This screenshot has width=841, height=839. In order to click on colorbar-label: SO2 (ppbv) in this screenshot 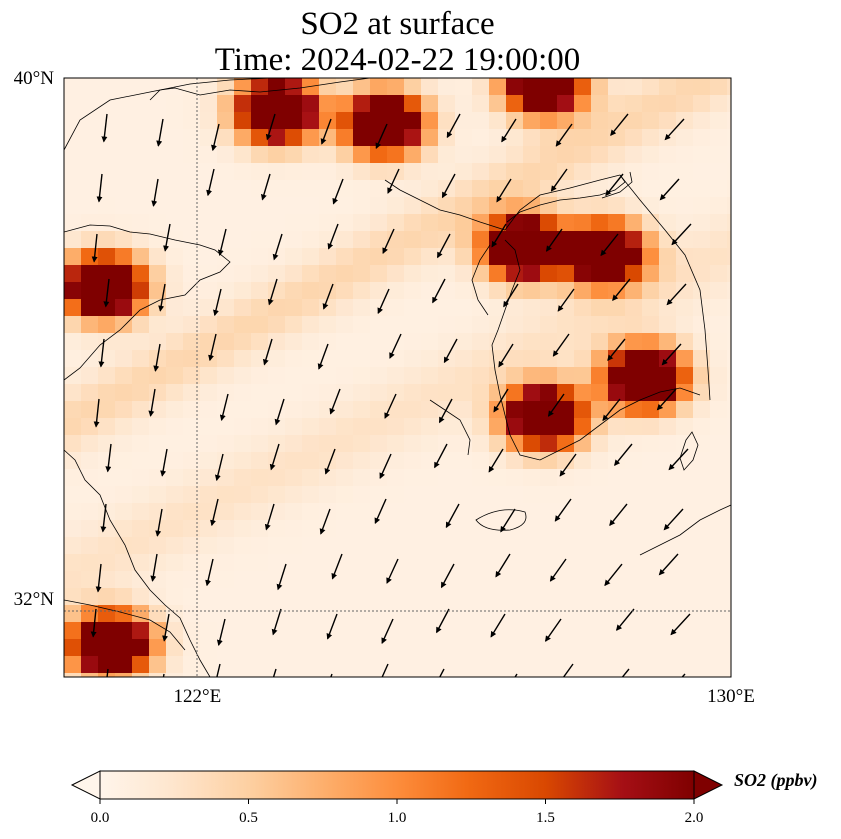, I will do `click(776, 780)`.